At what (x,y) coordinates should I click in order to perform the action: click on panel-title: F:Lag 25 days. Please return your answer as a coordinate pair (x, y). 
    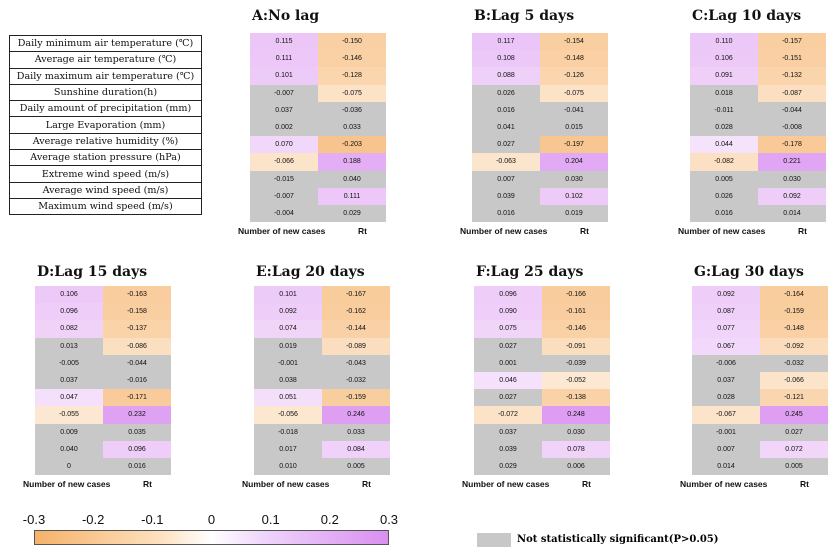
    Looking at the image, I should click on (530, 272).